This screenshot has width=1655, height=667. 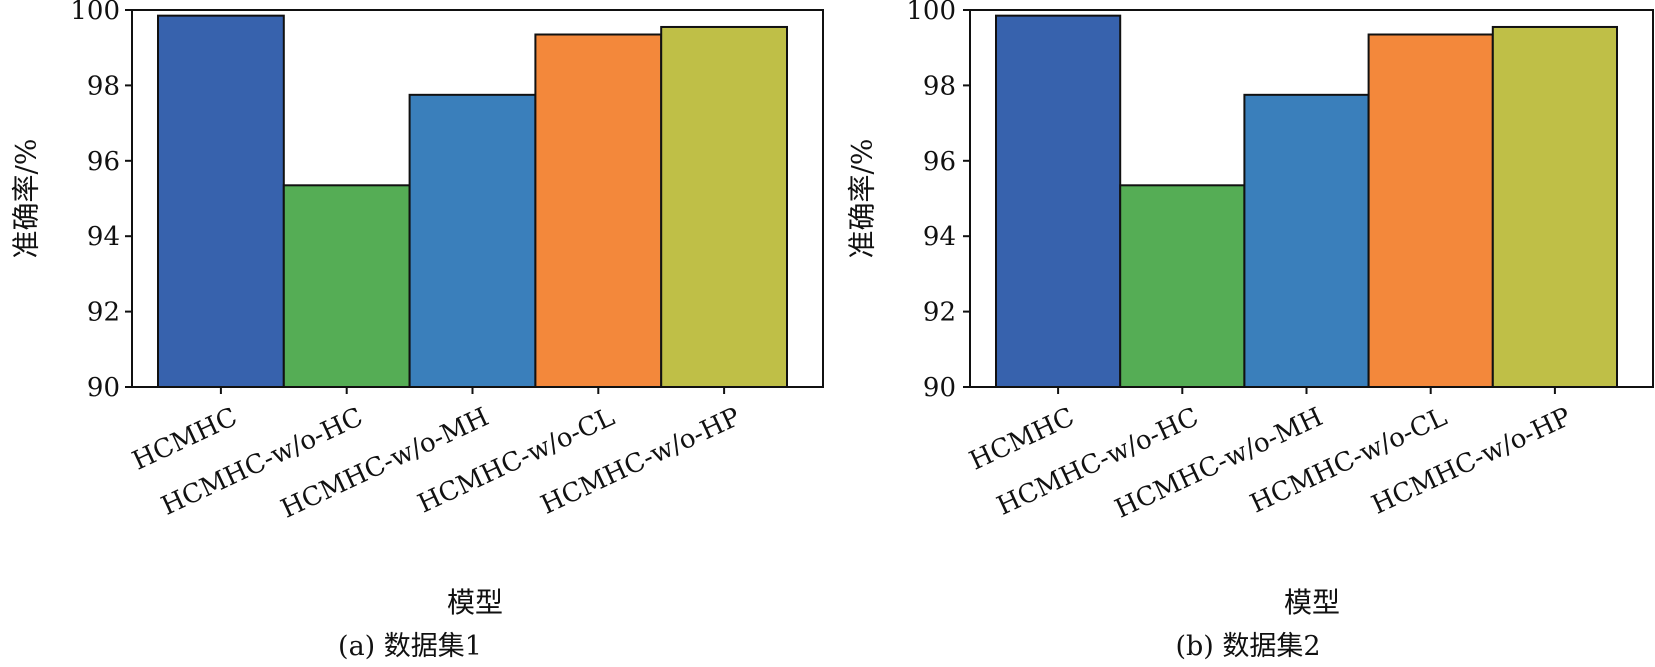 I want to click on figure-caption: (b) 数据集2, so click(x=1247, y=646).